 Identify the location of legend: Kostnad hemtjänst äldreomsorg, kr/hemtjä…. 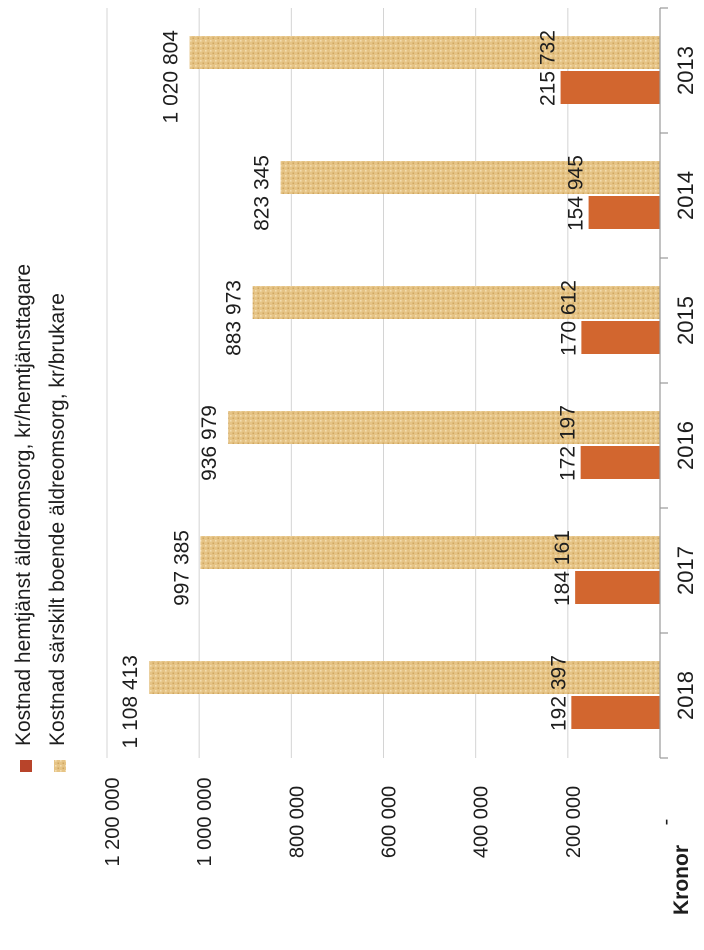
(40, 518).